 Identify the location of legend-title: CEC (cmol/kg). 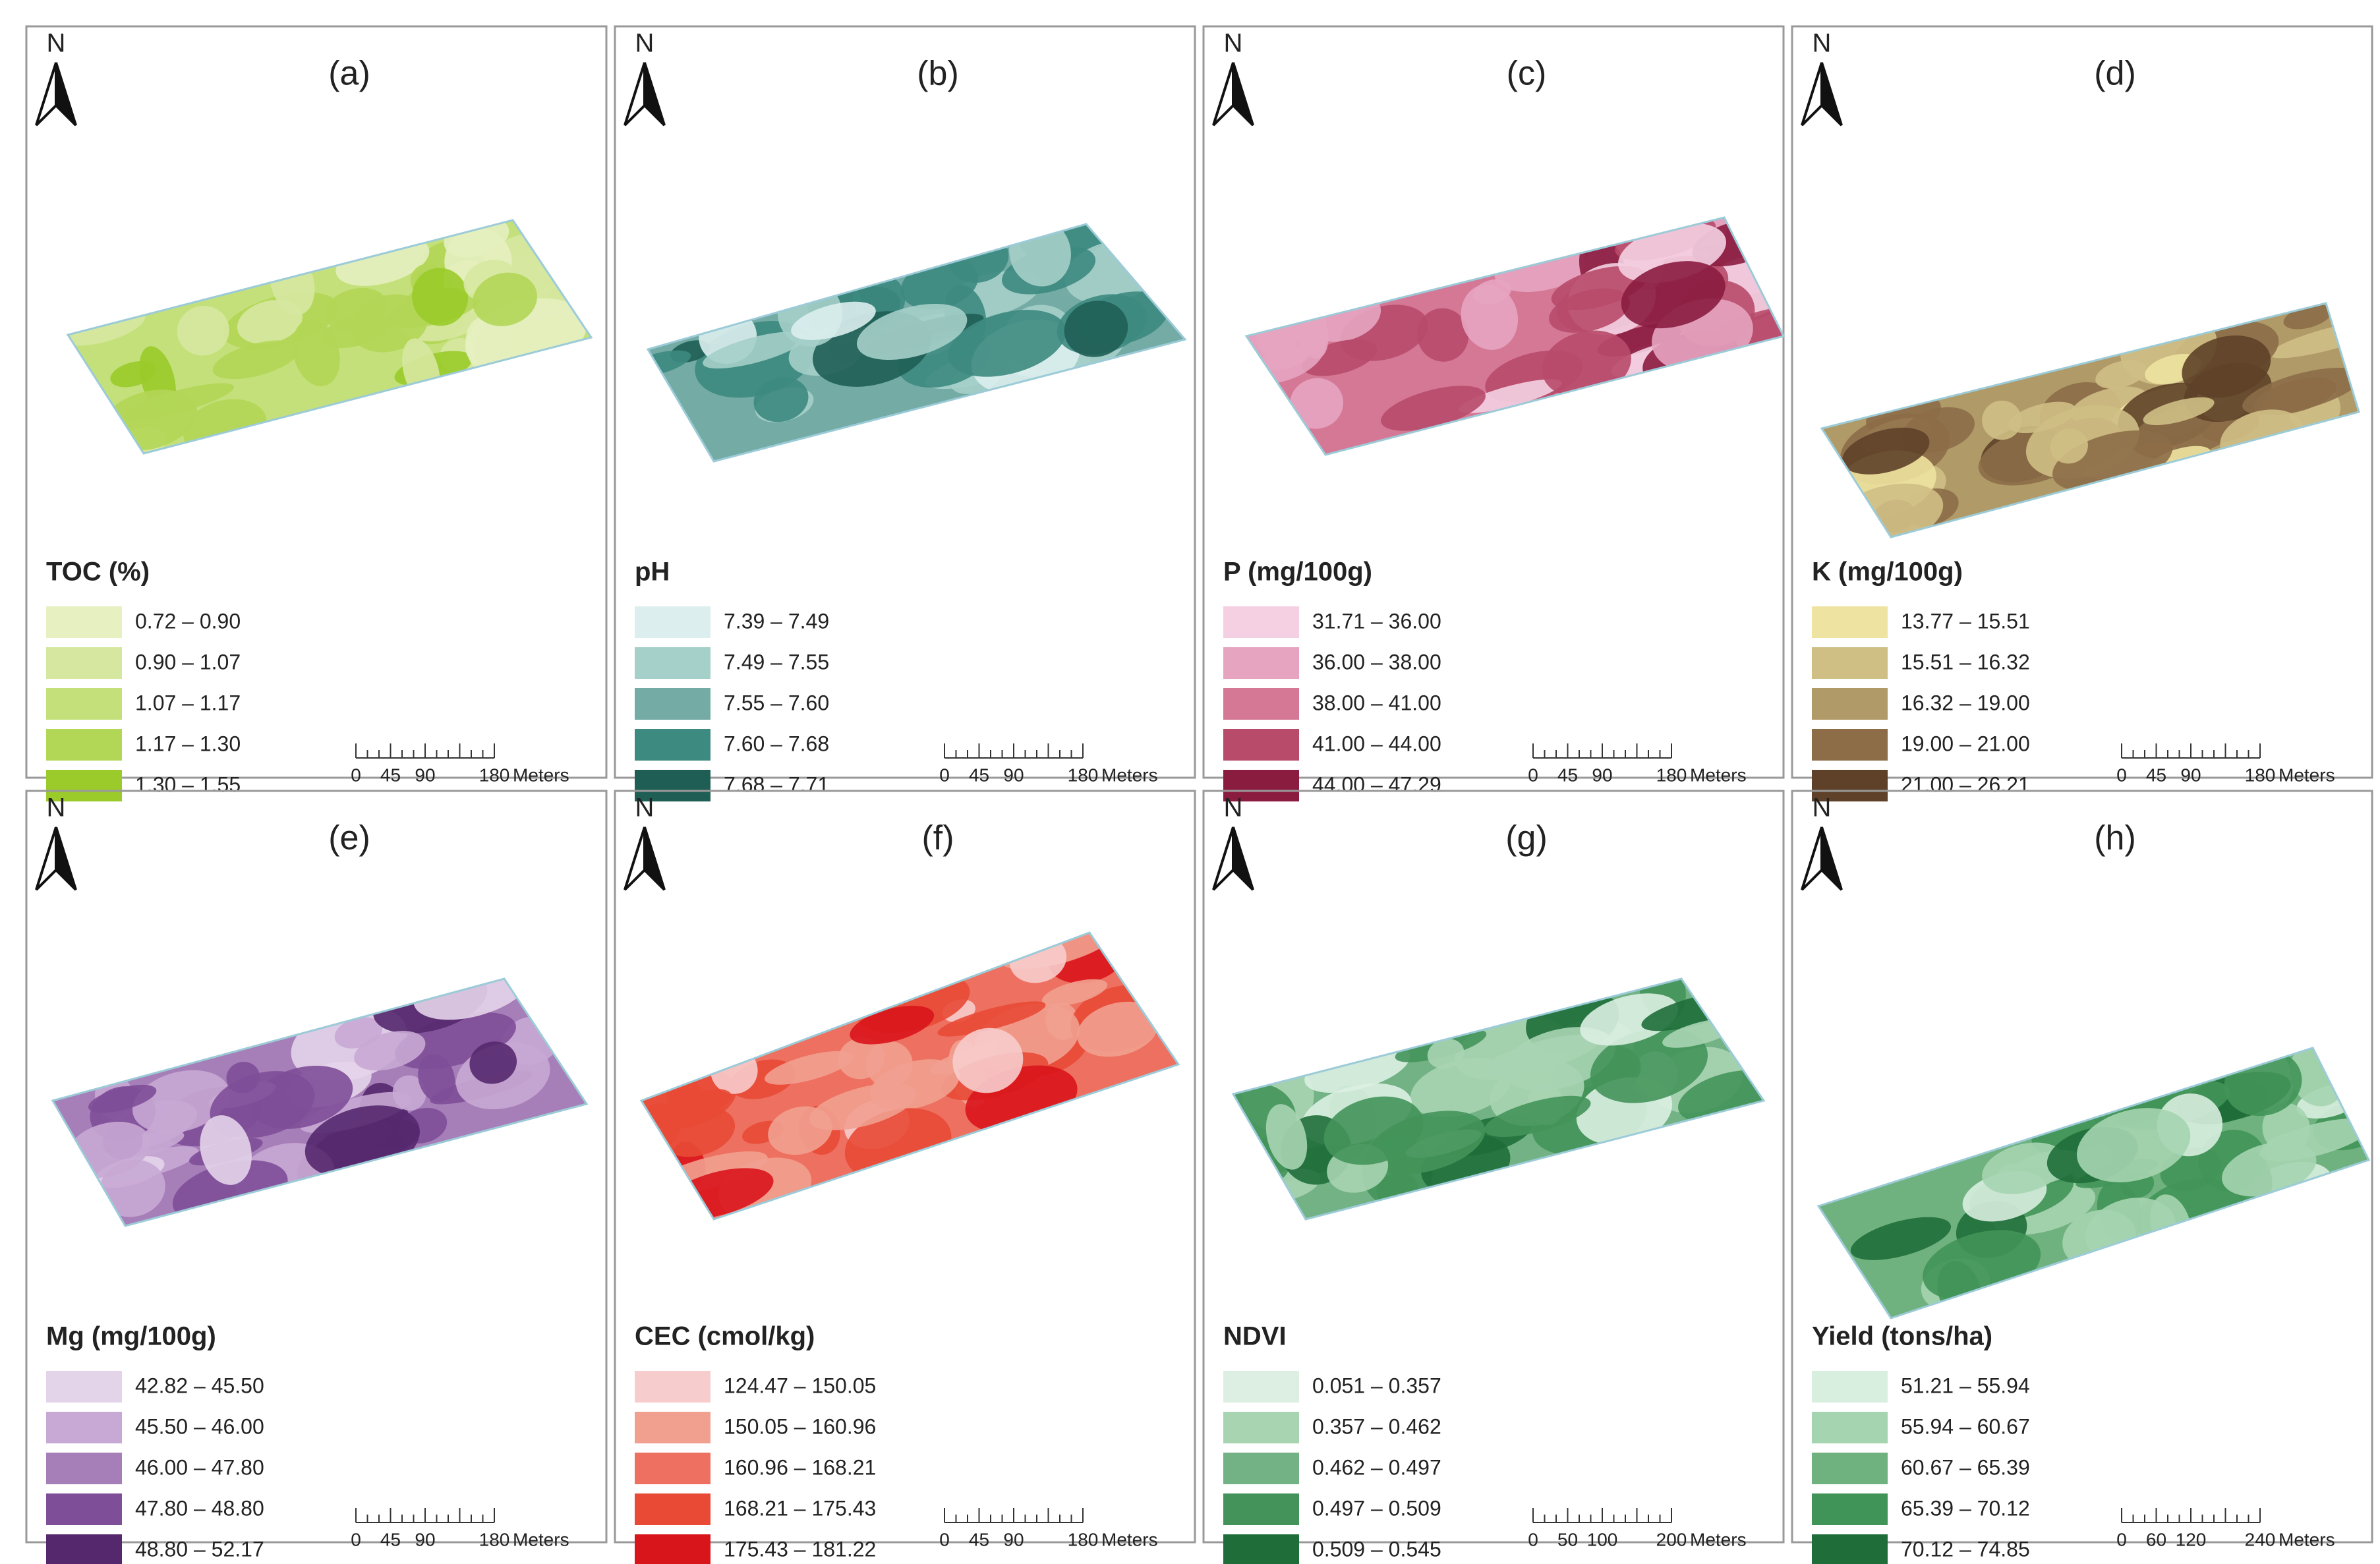
(725, 1337).